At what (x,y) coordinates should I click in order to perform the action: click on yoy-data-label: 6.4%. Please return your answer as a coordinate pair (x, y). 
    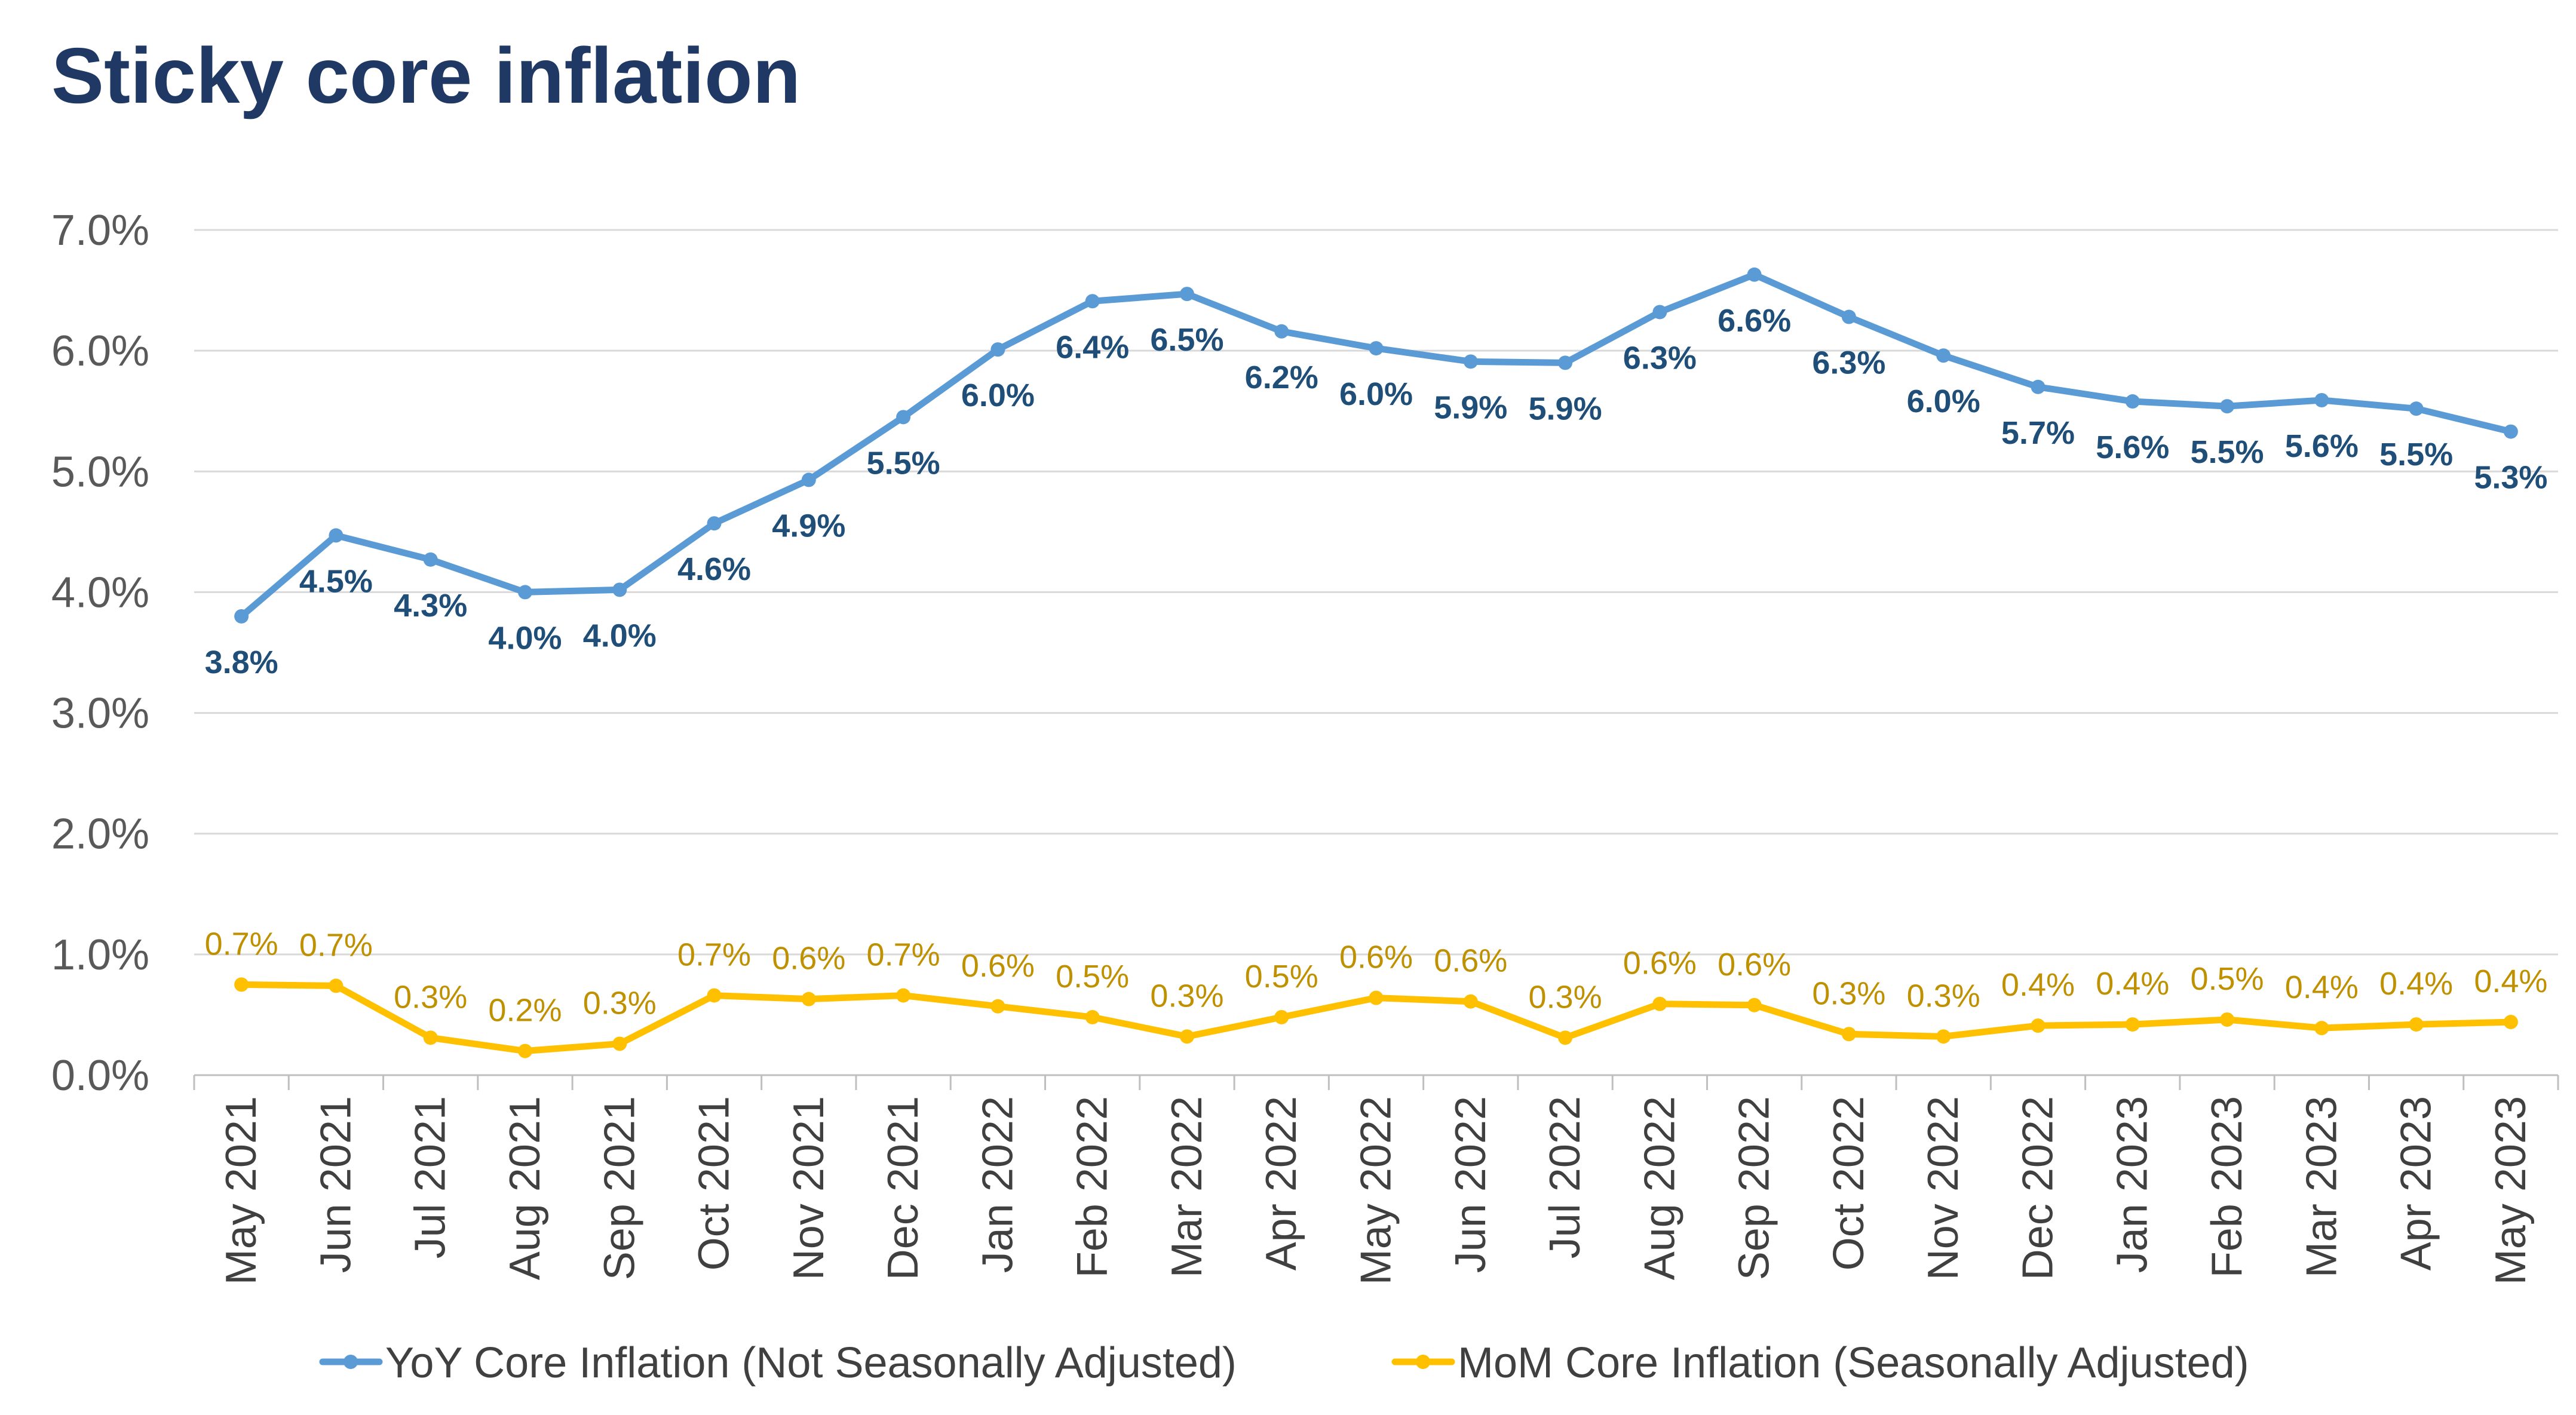
    Looking at the image, I should click on (1092, 347).